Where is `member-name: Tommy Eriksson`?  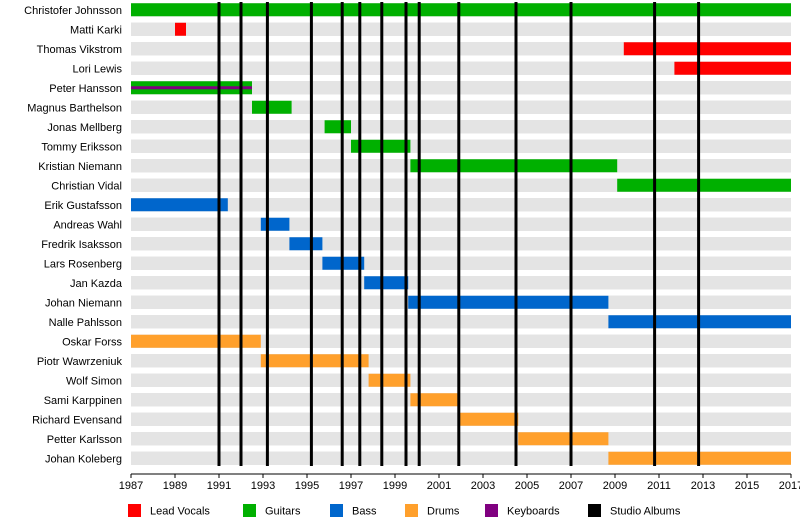 member-name: Tommy Eriksson is located at coordinates (81, 147).